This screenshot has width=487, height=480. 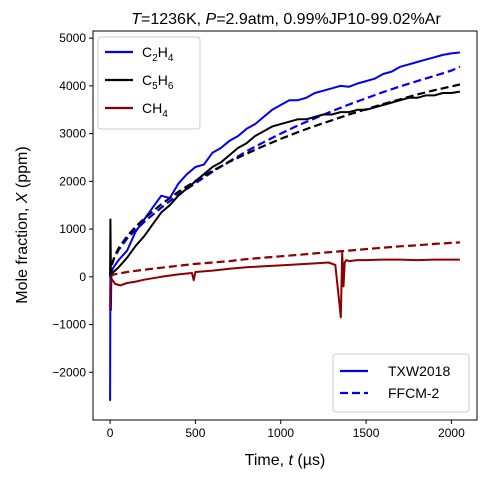 What do you see at coordinates (195, 433) in the screenshot?
I see `x-tick-label: 500` at bounding box center [195, 433].